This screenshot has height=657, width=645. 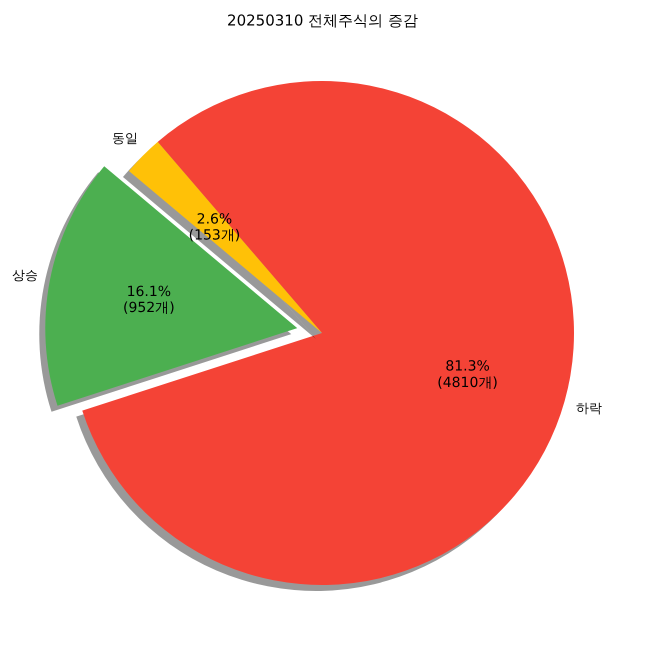 What do you see at coordinates (467, 374) in the screenshot?
I see `data-label: 81.3% (4810개)` at bounding box center [467, 374].